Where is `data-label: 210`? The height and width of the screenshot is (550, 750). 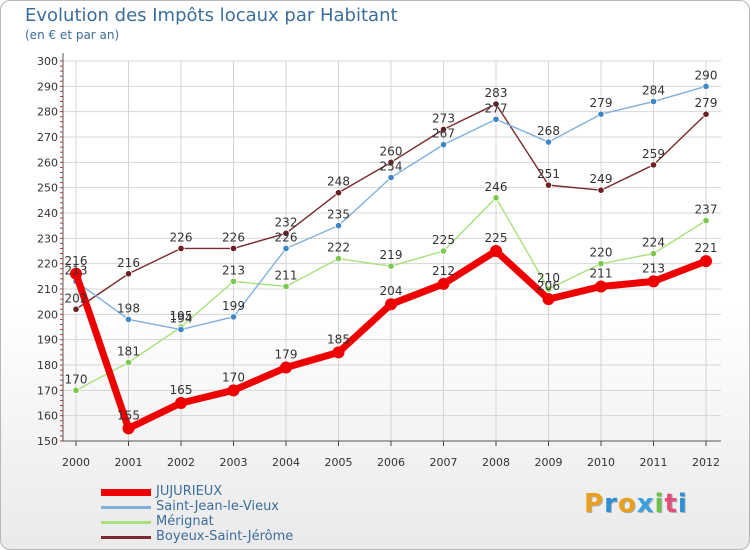 data-label: 210 is located at coordinates (548, 278).